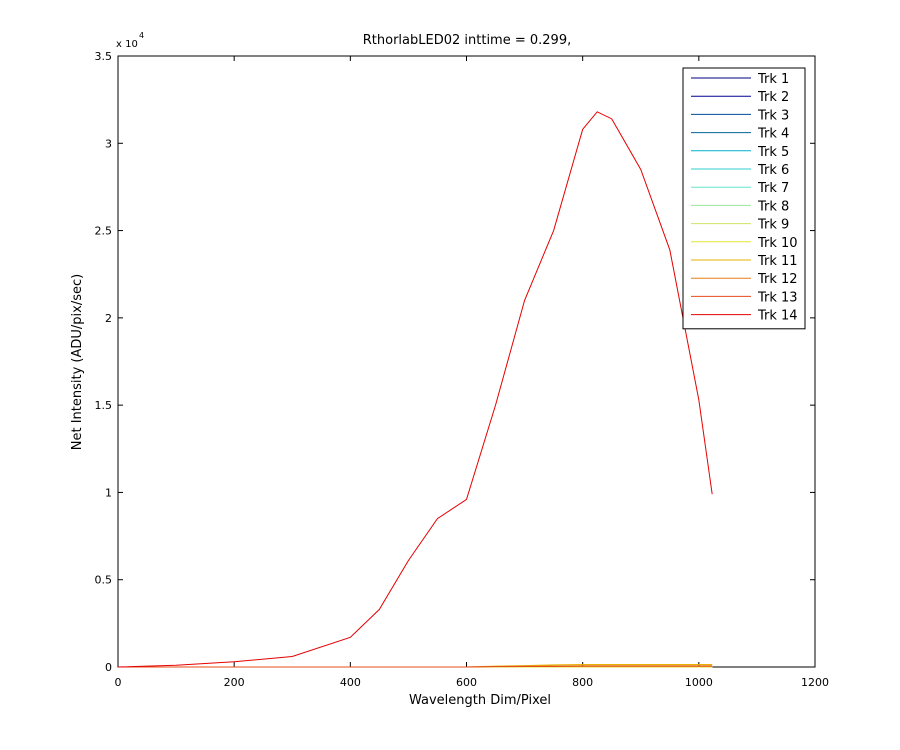 This screenshot has width=900, height=750. What do you see at coordinates (773, 97) in the screenshot?
I see `legend-label: Trk 2` at bounding box center [773, 97].